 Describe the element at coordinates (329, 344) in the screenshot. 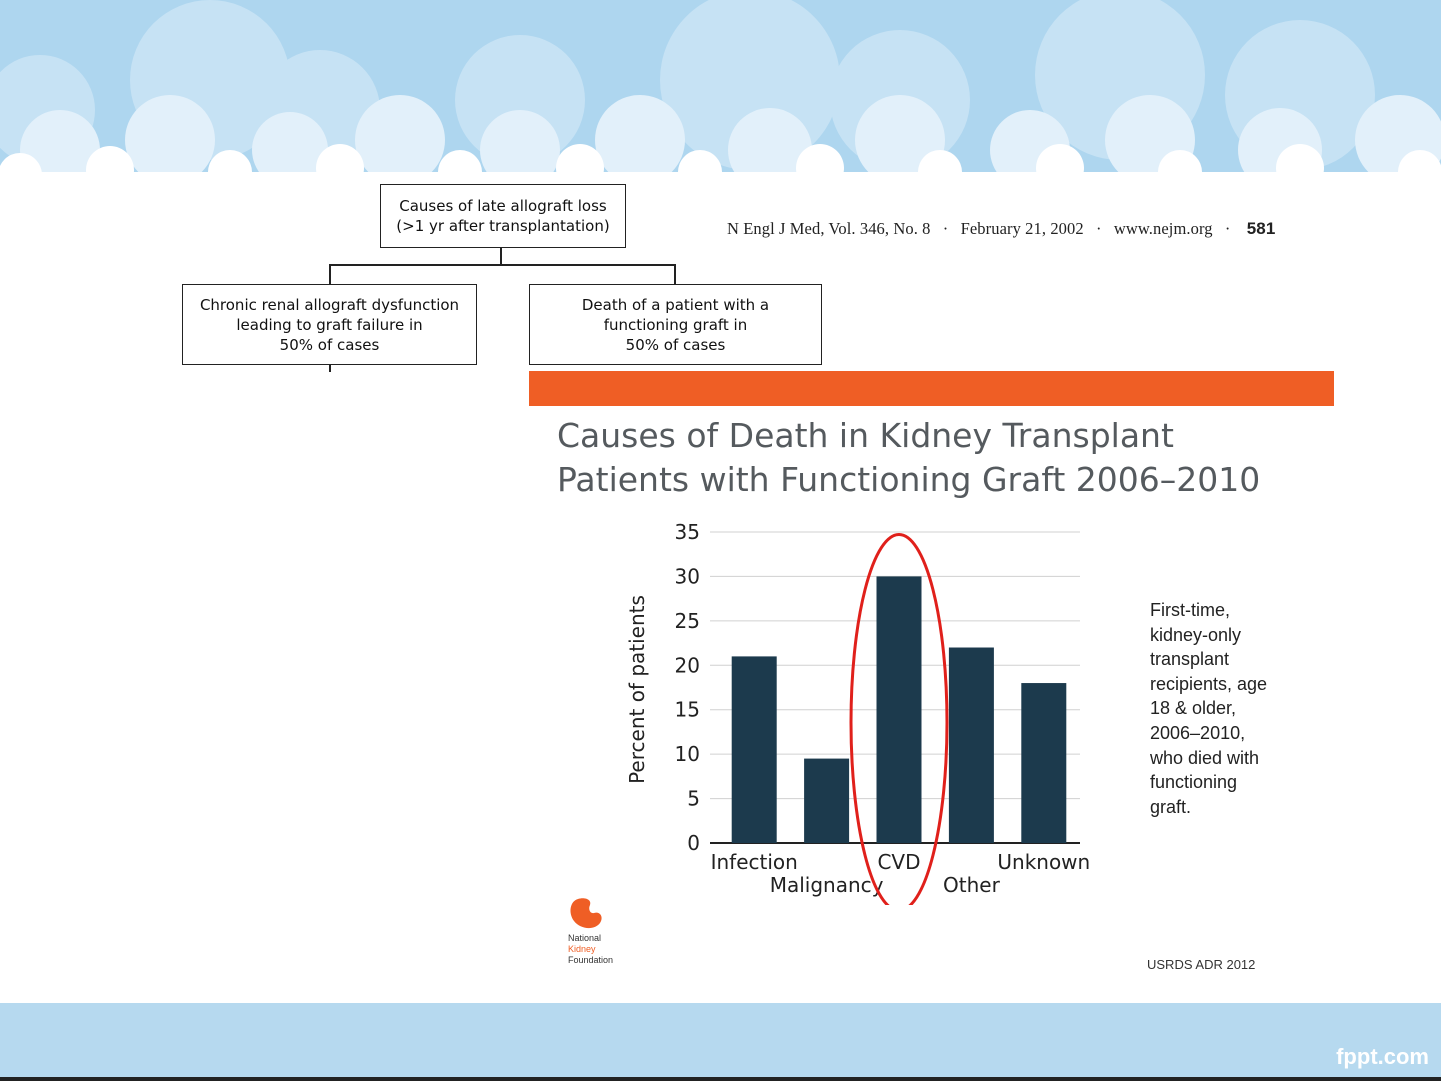

I see `flowchart-left-line-3: 50% of cases` at that location.